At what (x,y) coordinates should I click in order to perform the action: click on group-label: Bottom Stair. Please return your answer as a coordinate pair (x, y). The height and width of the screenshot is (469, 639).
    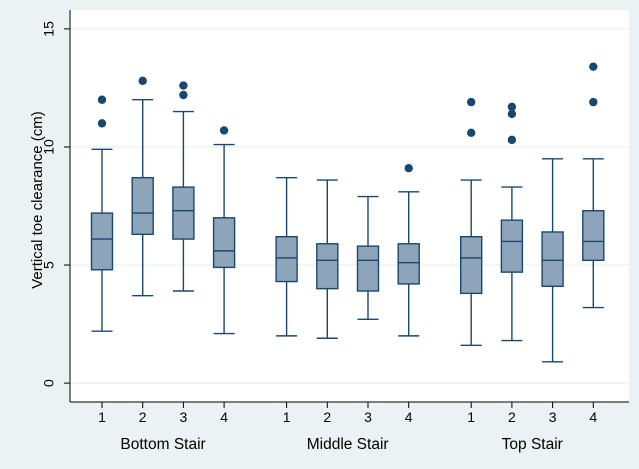
    Looking at the image, I should click on (162, 444).